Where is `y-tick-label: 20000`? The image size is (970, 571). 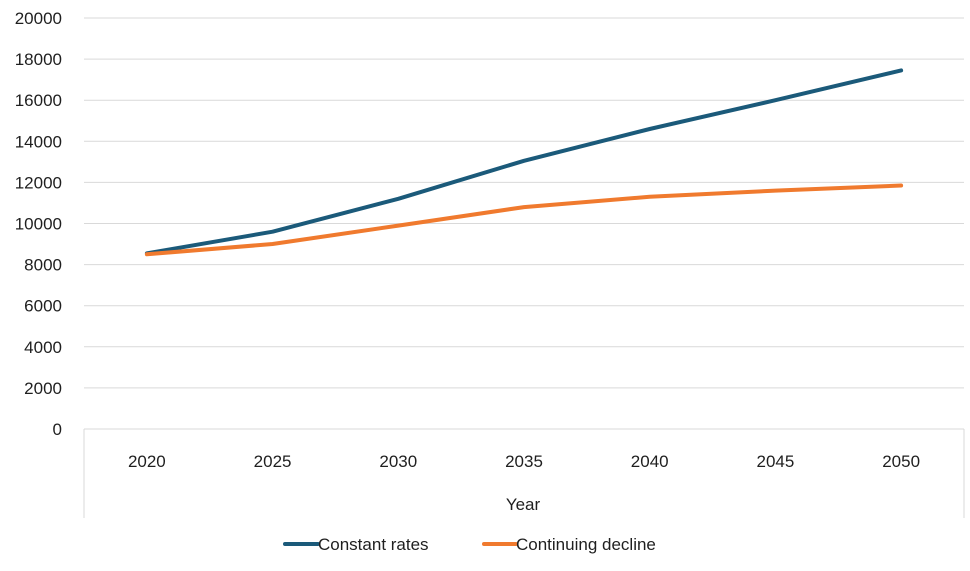
y-tick-label: 20000 is located at coordinates (38, 18).